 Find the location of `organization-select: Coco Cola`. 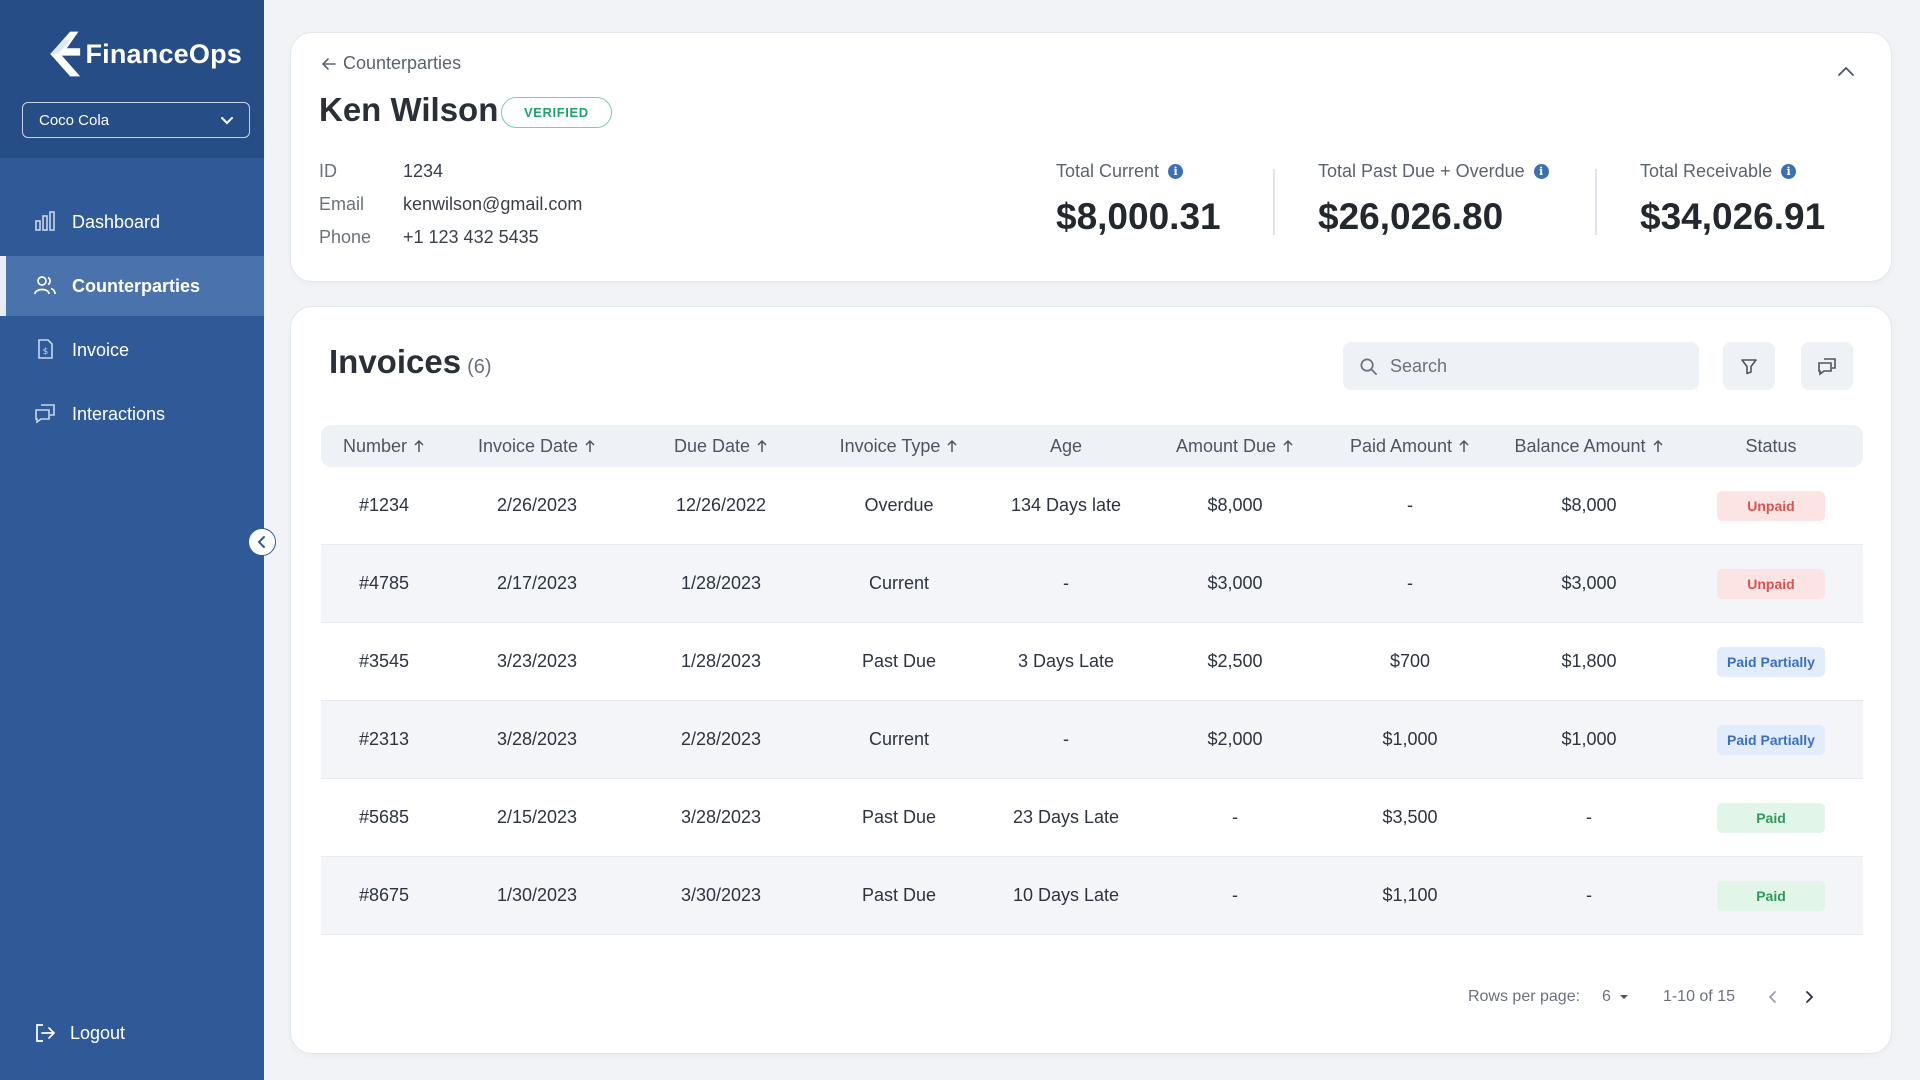

organization-select: Coco Cola is located at coordinates (136, 120).